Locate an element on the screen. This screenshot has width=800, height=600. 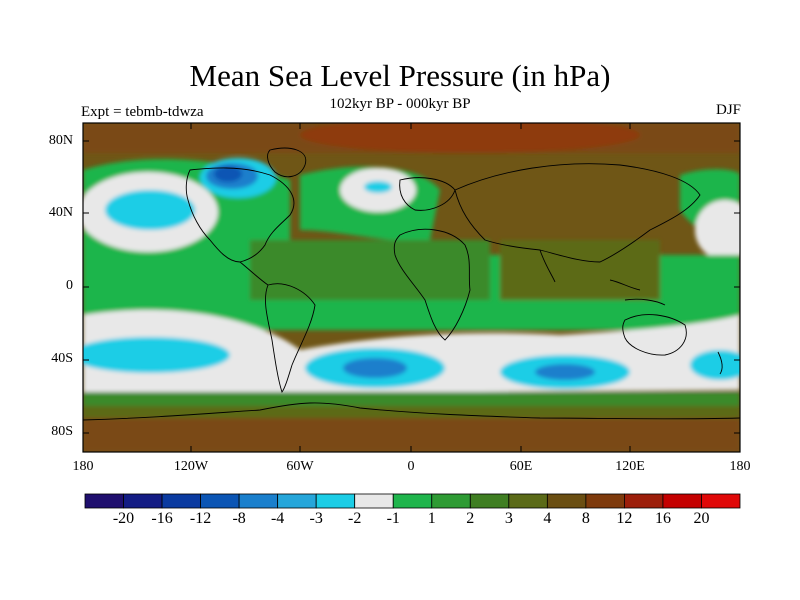
lon-label-180e: 180 is located at coordinates (740, 466).